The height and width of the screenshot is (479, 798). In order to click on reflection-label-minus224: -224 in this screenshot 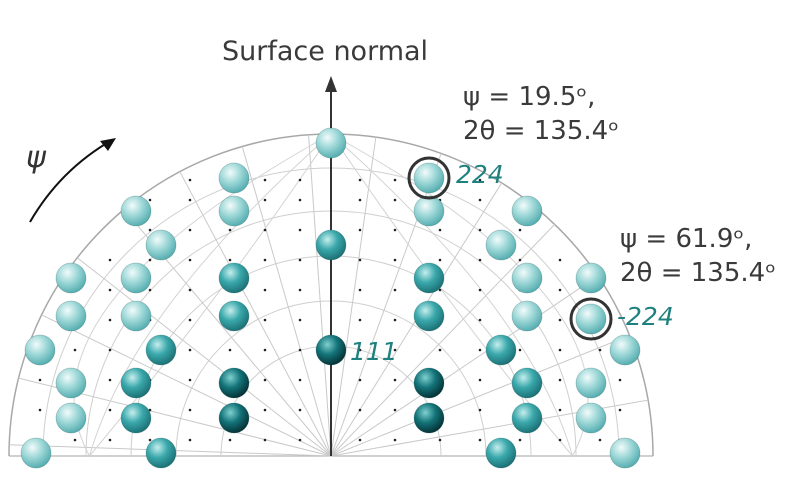, I will do `click(645, 316)`.